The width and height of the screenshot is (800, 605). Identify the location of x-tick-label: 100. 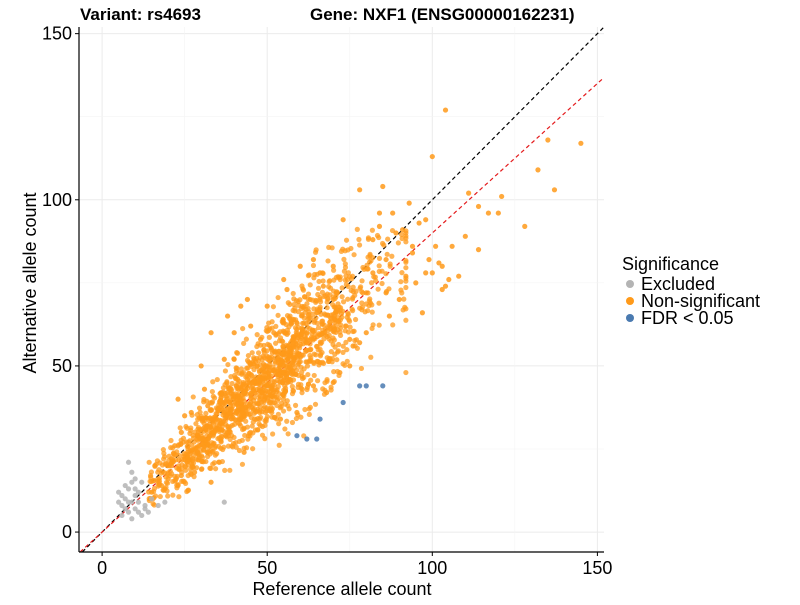
(432, 568).